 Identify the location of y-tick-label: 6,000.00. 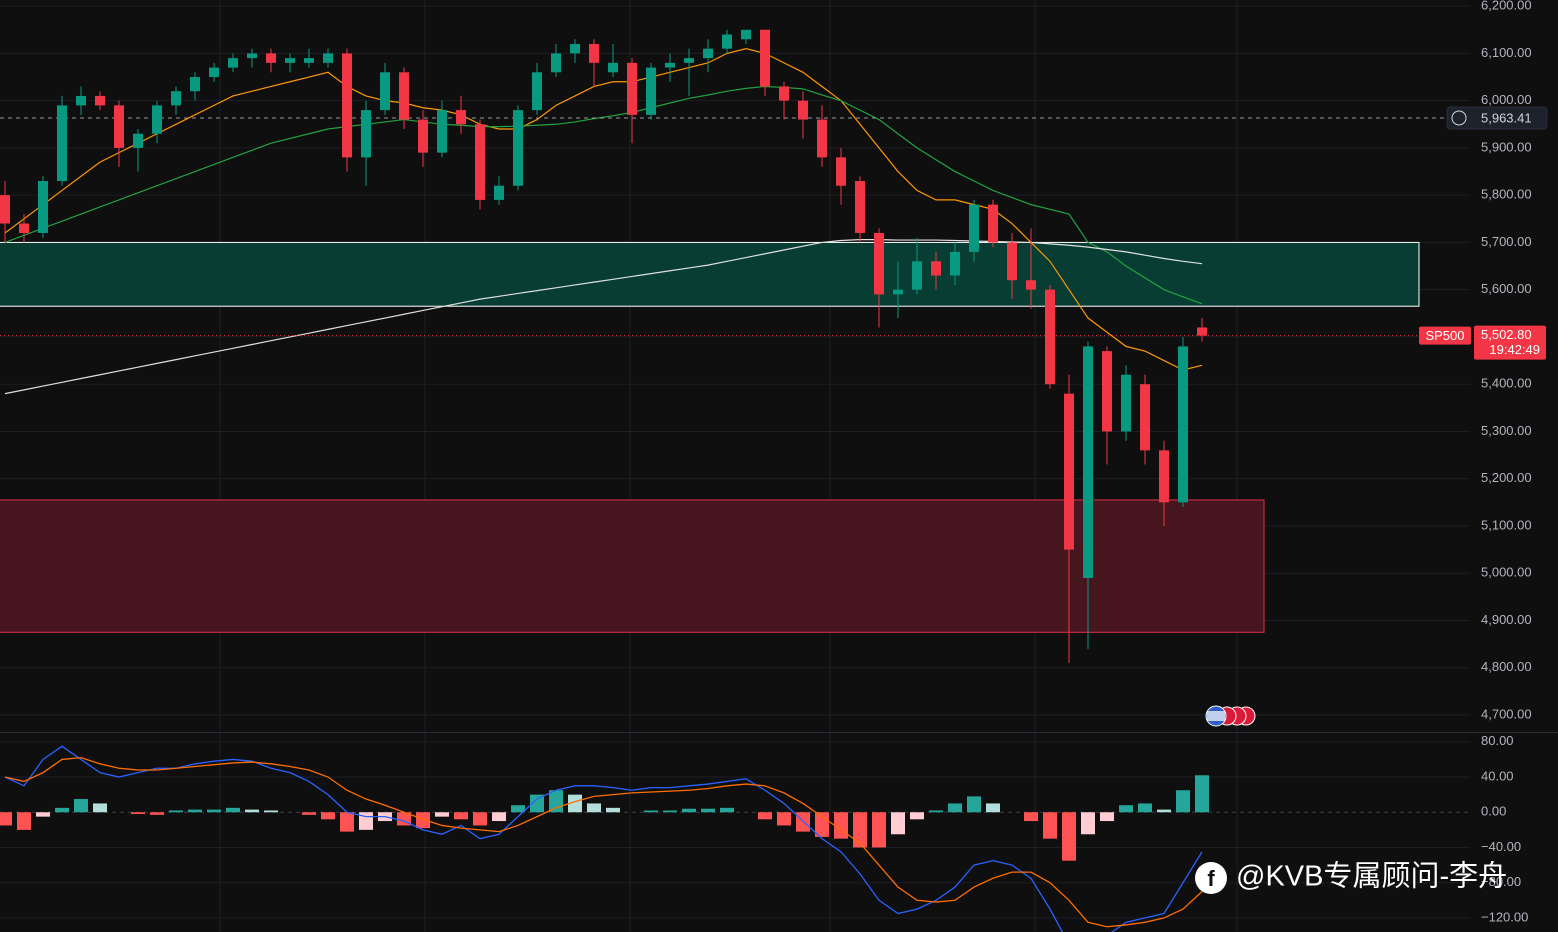
(1506, 99).